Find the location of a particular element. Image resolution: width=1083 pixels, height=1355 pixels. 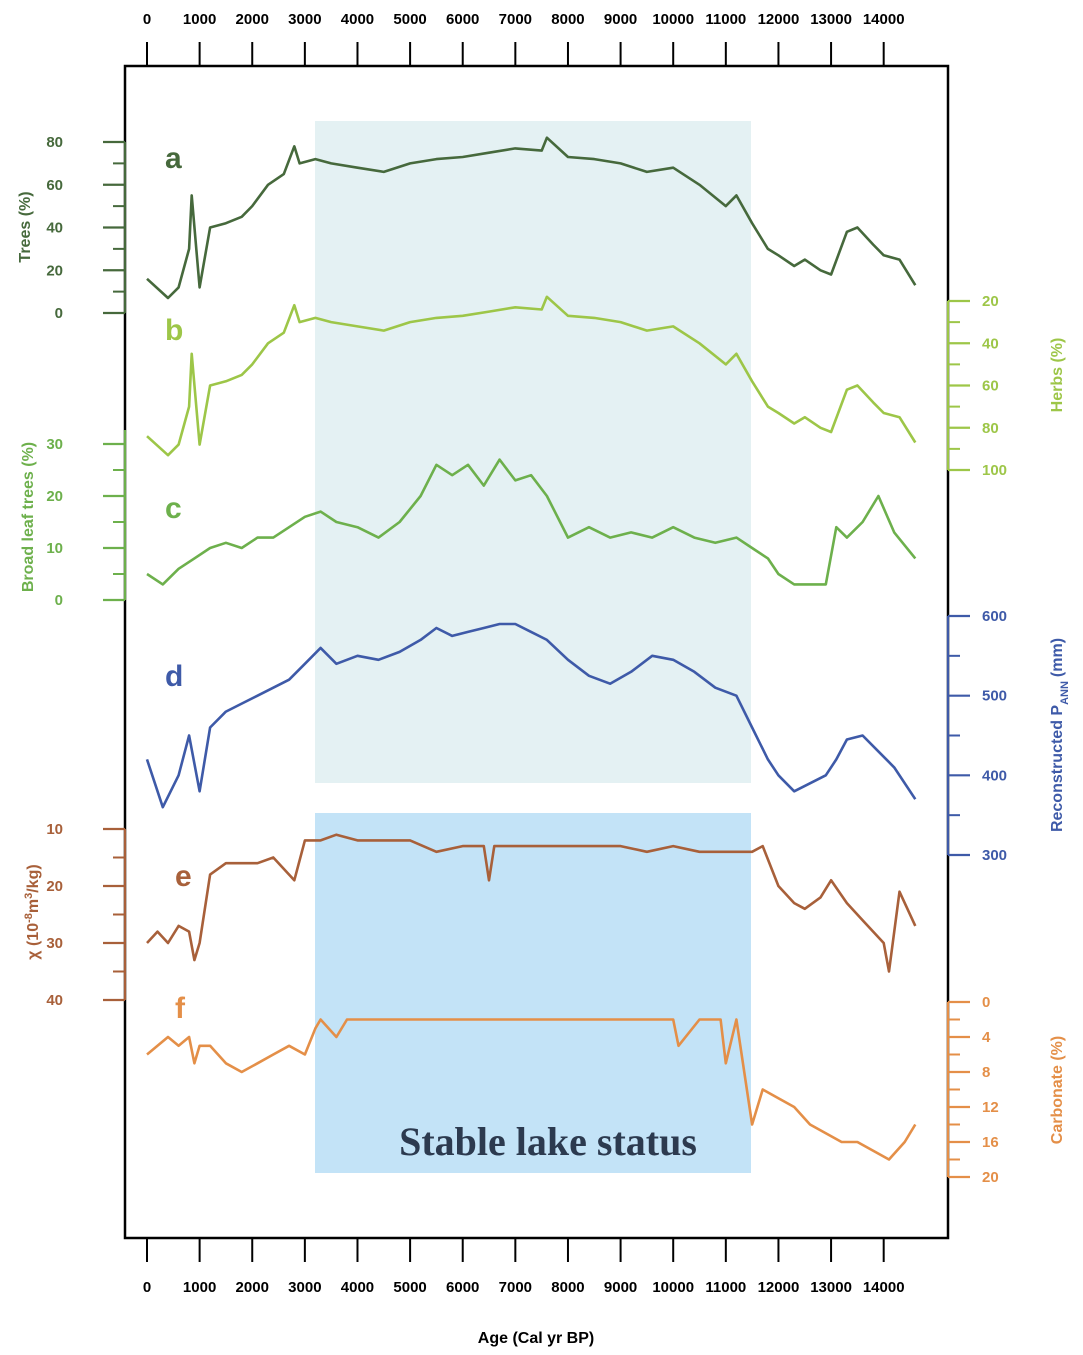

y-axis-c: 0 10 20 30 Broad leaf trees (%) is located at coordinates (73, 519).